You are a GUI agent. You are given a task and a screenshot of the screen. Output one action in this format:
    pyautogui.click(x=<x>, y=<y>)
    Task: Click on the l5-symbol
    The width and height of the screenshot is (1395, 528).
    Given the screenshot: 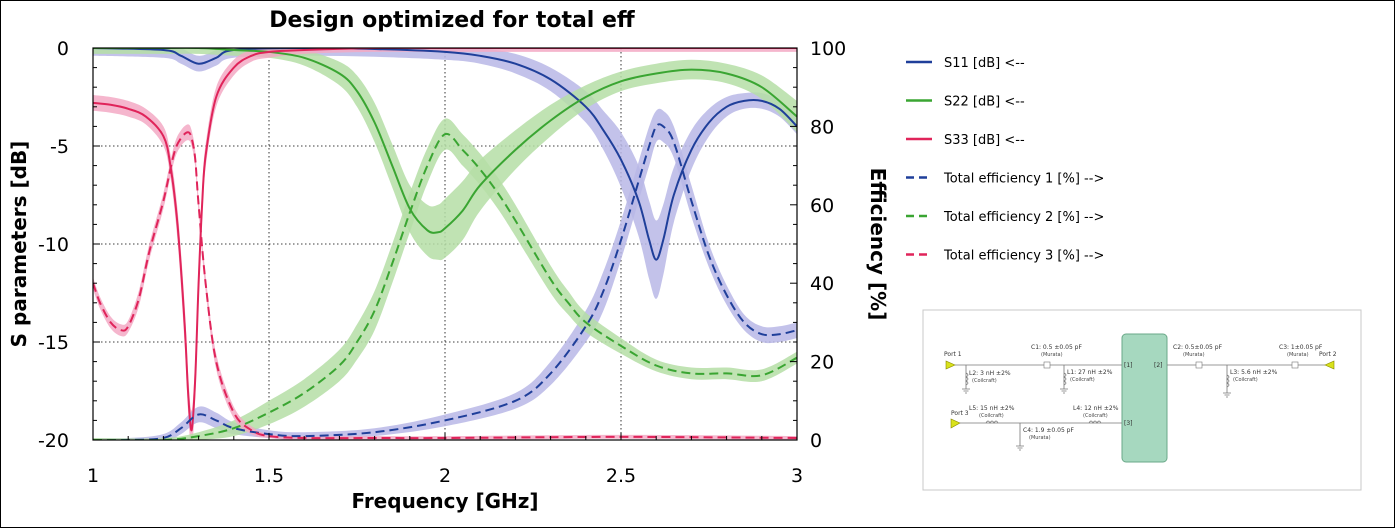 What is the action you would take?
    pyautogui.click(x=992, y=422)
    